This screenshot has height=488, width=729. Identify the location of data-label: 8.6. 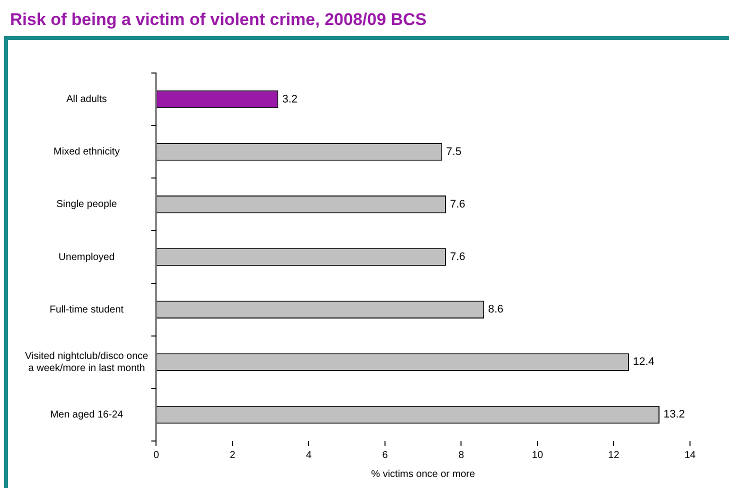
(496, 310).